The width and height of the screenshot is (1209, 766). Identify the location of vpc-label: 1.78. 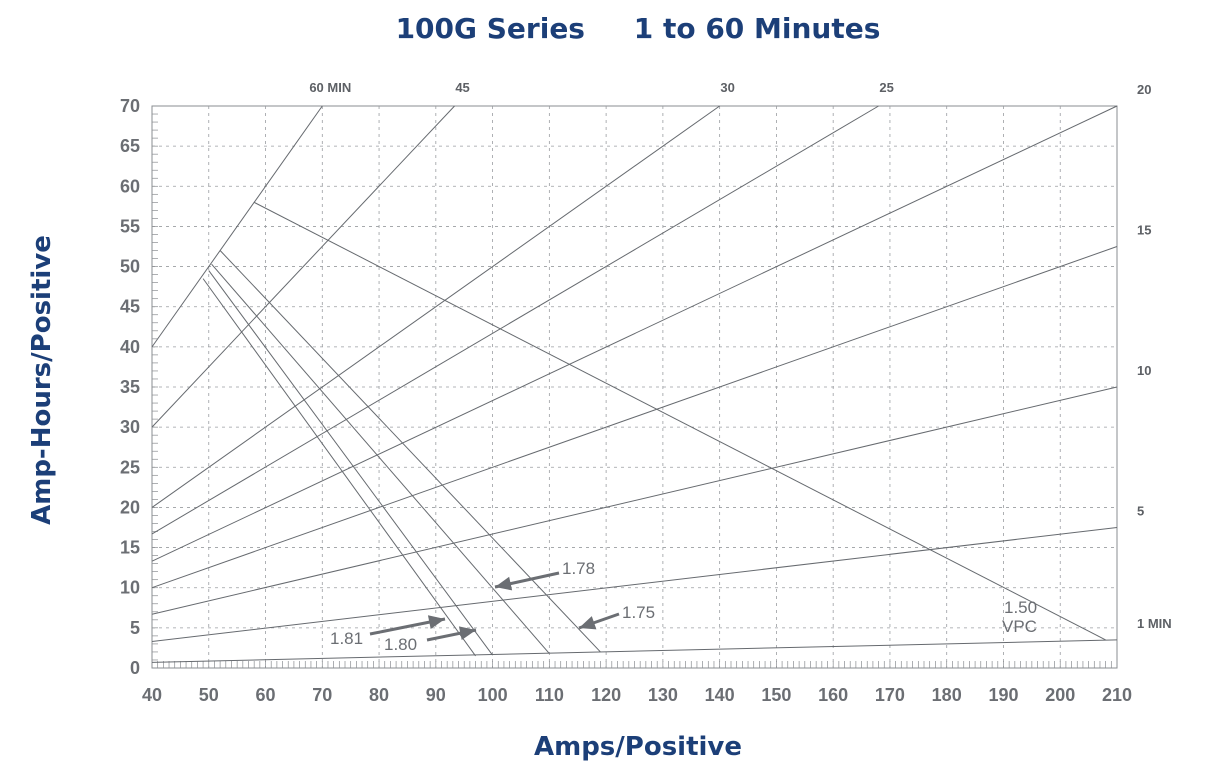
(578, 568).